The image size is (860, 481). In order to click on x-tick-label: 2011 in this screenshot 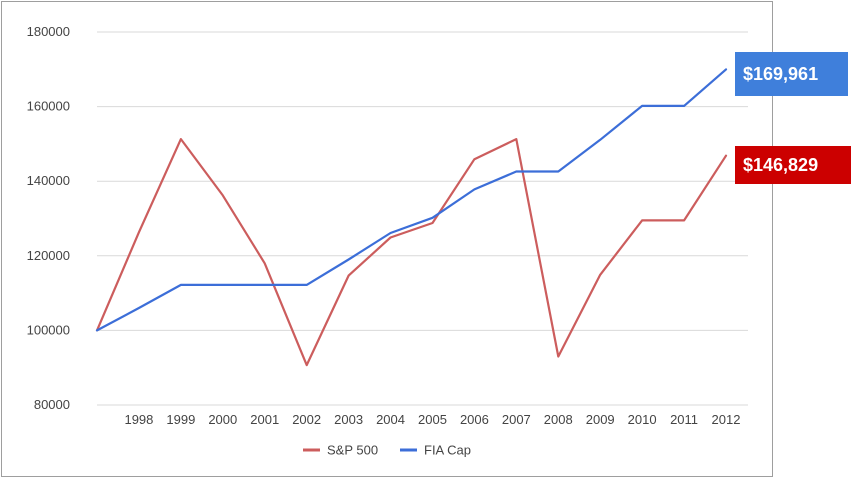, I will do `click(684, 419)`.